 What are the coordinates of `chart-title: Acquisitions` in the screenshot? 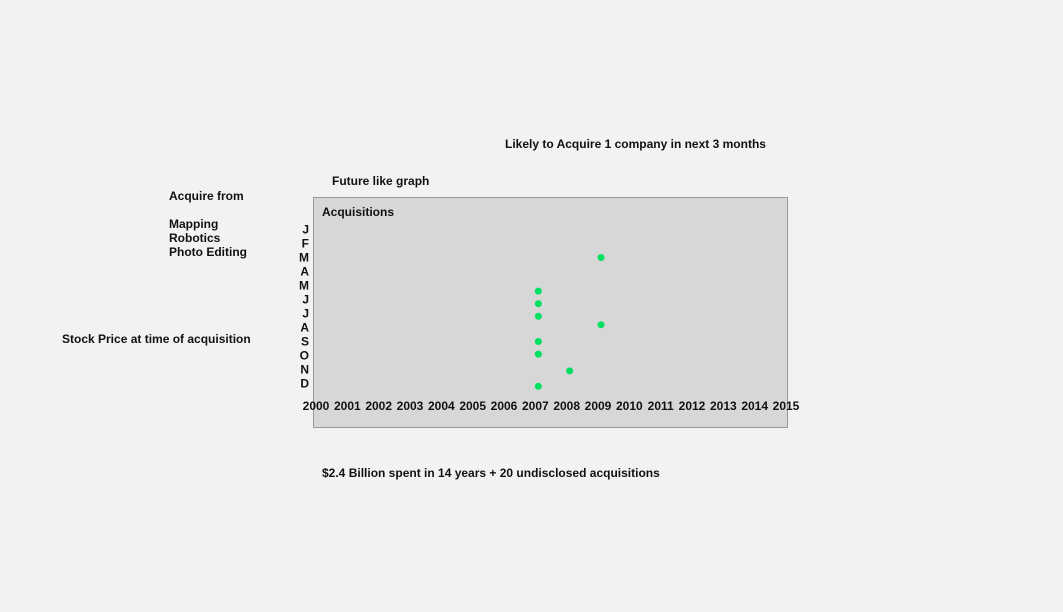 It's located at (358, 212).